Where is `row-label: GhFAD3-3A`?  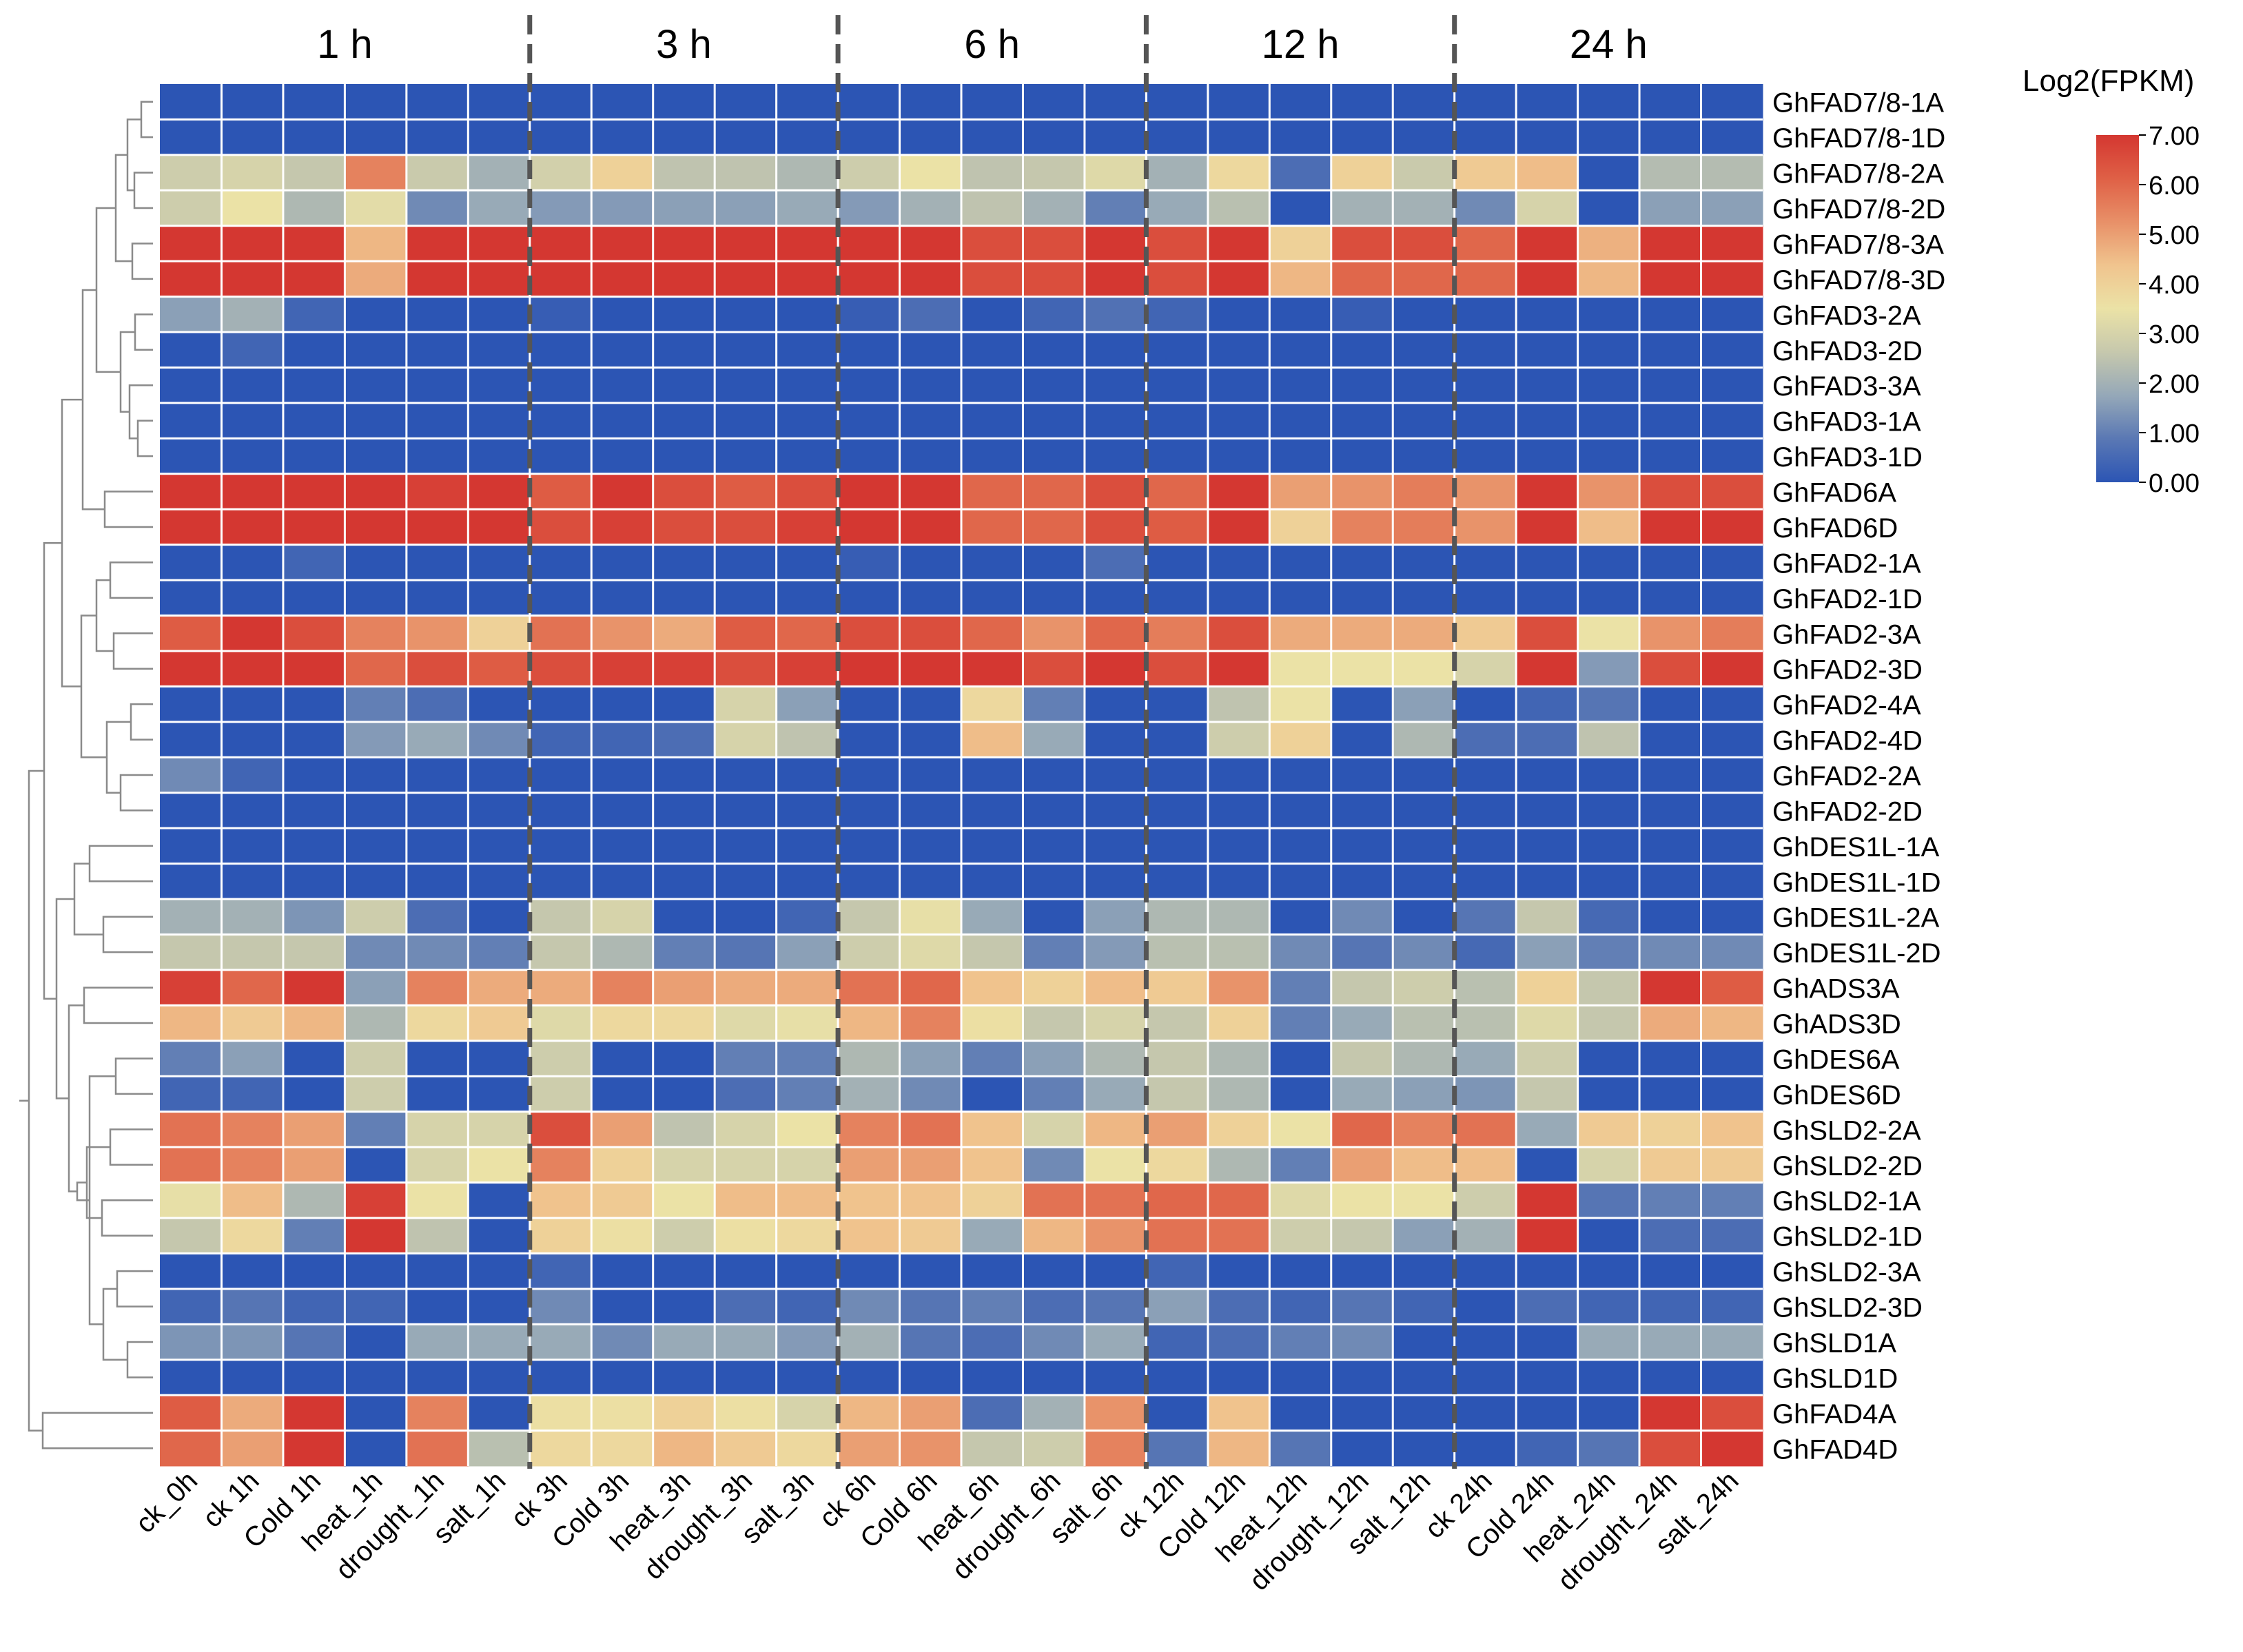 row-label: GhFAD3-3A is located at coordinates (1847, 386).